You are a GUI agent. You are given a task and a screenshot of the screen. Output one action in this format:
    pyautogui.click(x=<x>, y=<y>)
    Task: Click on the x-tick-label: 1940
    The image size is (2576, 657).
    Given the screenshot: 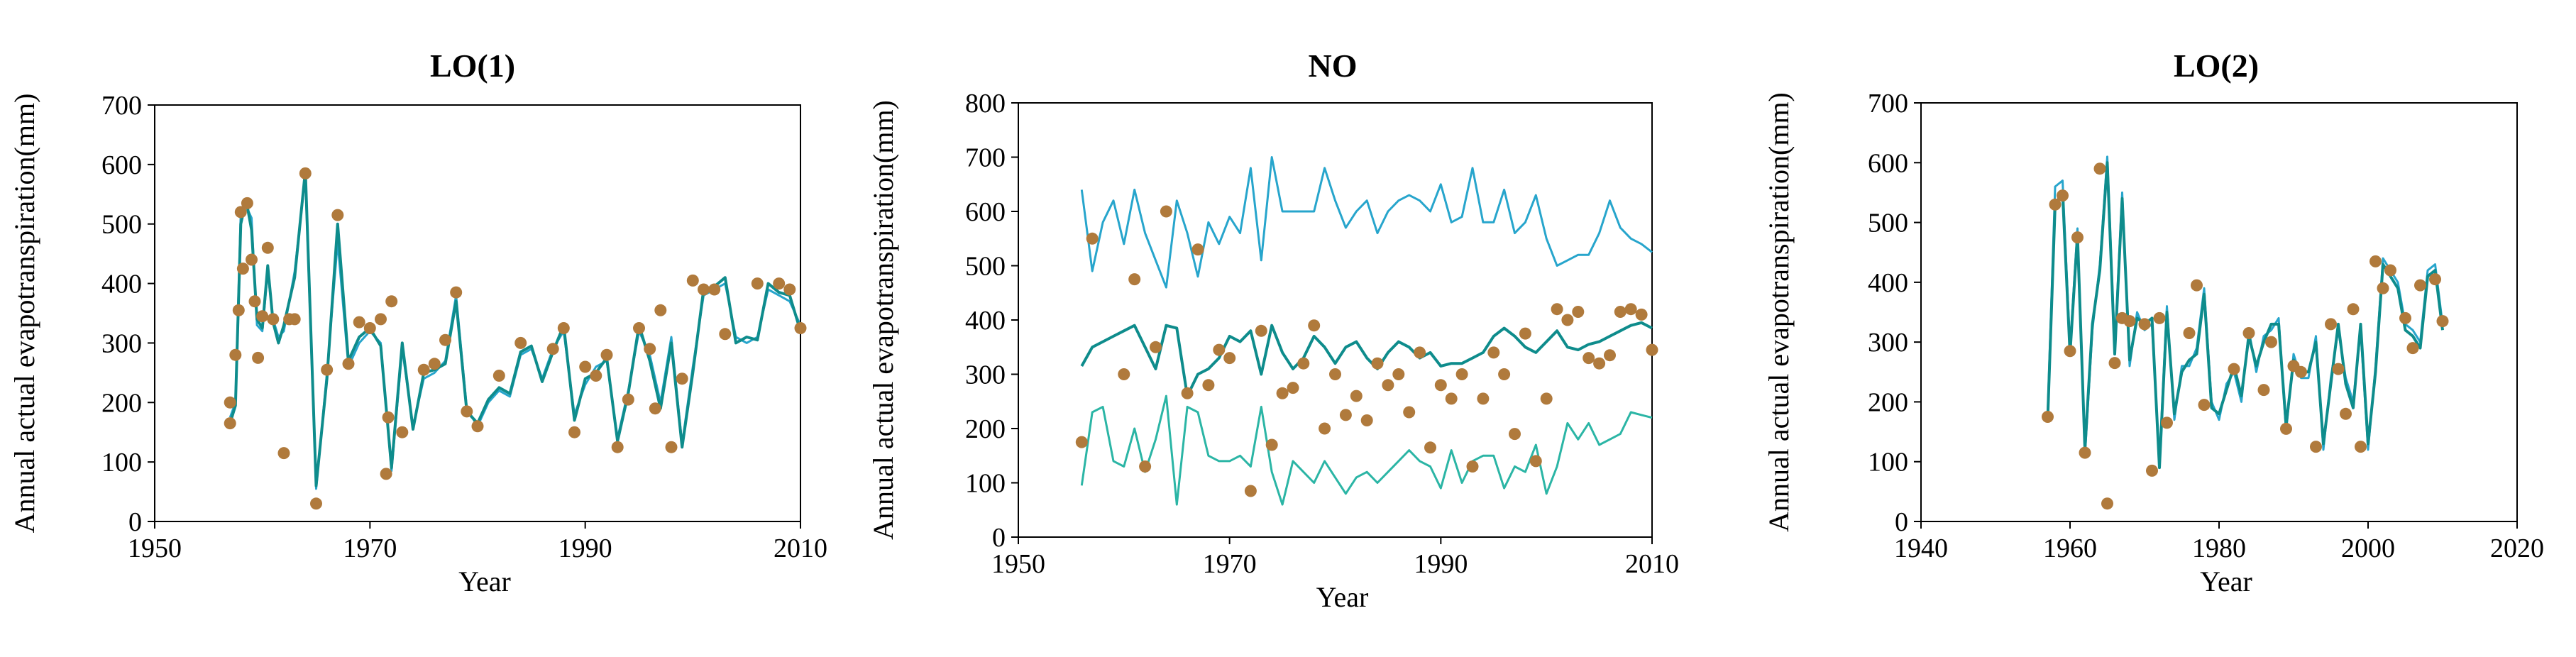 What is the action you would take?
    pyautogui.click(x=1921, y=548)
    